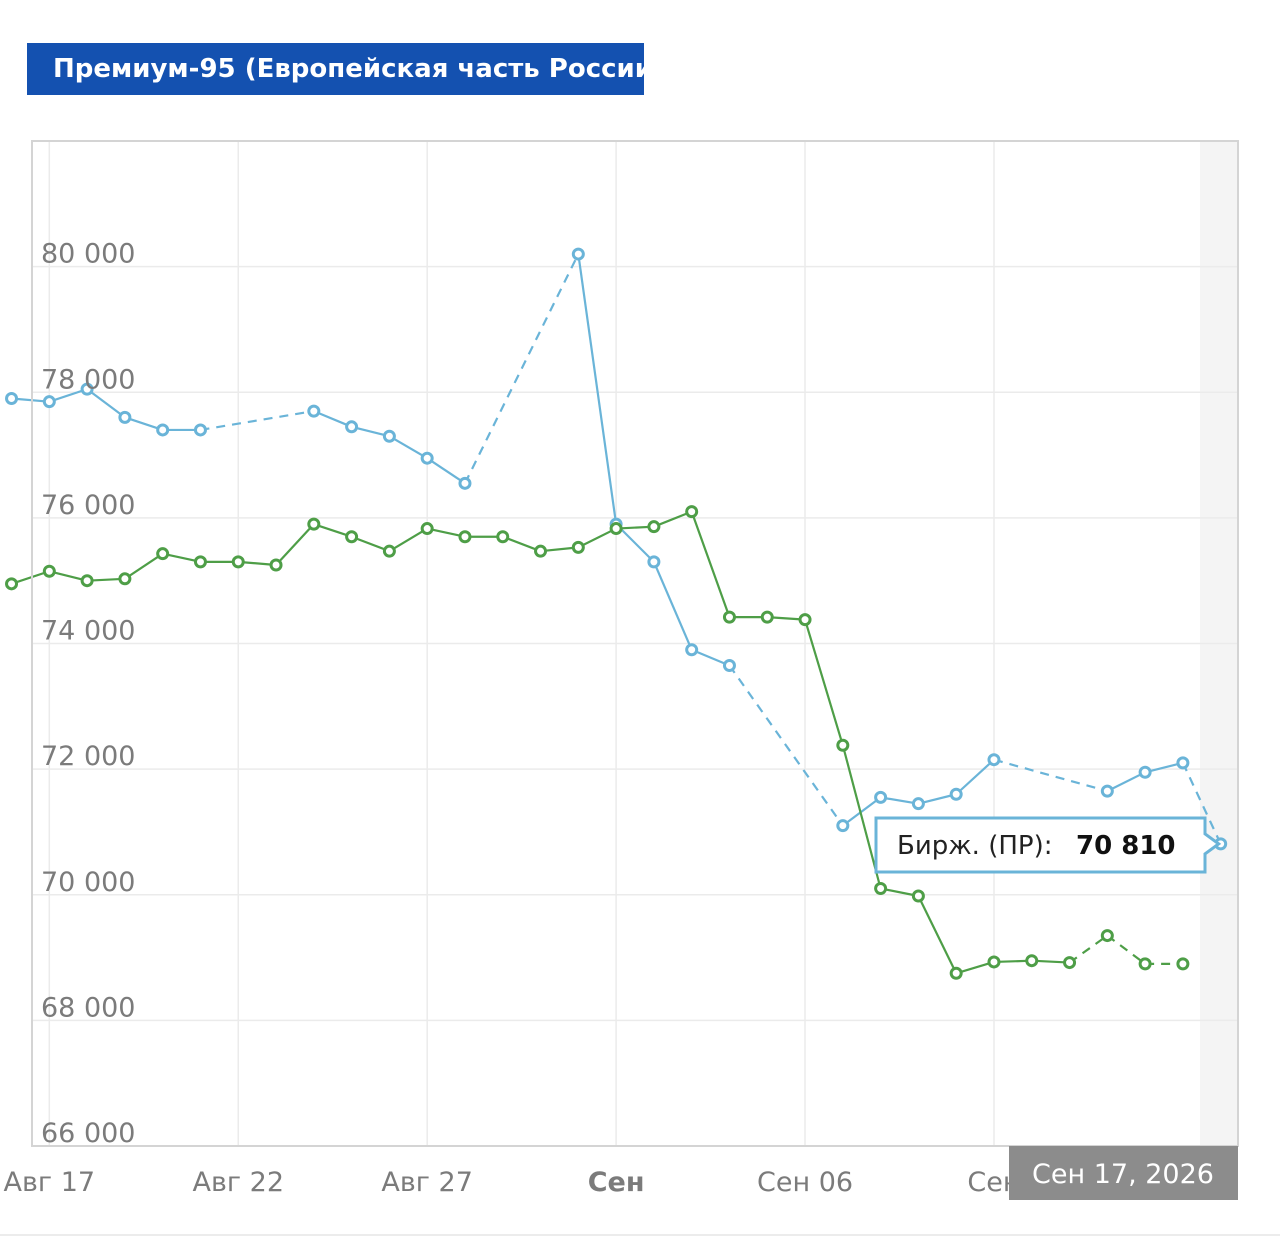 The height and width of the screenshot is (1239, 1280). I want to click on x-tick-label: Авг 27, so click(427, 1182).